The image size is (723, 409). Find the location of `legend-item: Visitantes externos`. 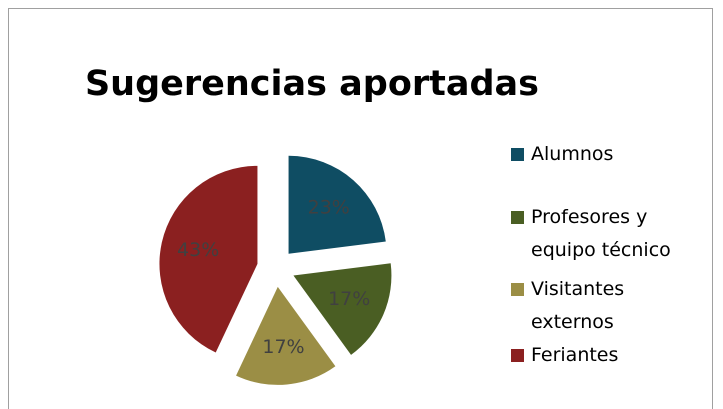

legend-item: Visitantes externos is located at coordinates (601, 306).